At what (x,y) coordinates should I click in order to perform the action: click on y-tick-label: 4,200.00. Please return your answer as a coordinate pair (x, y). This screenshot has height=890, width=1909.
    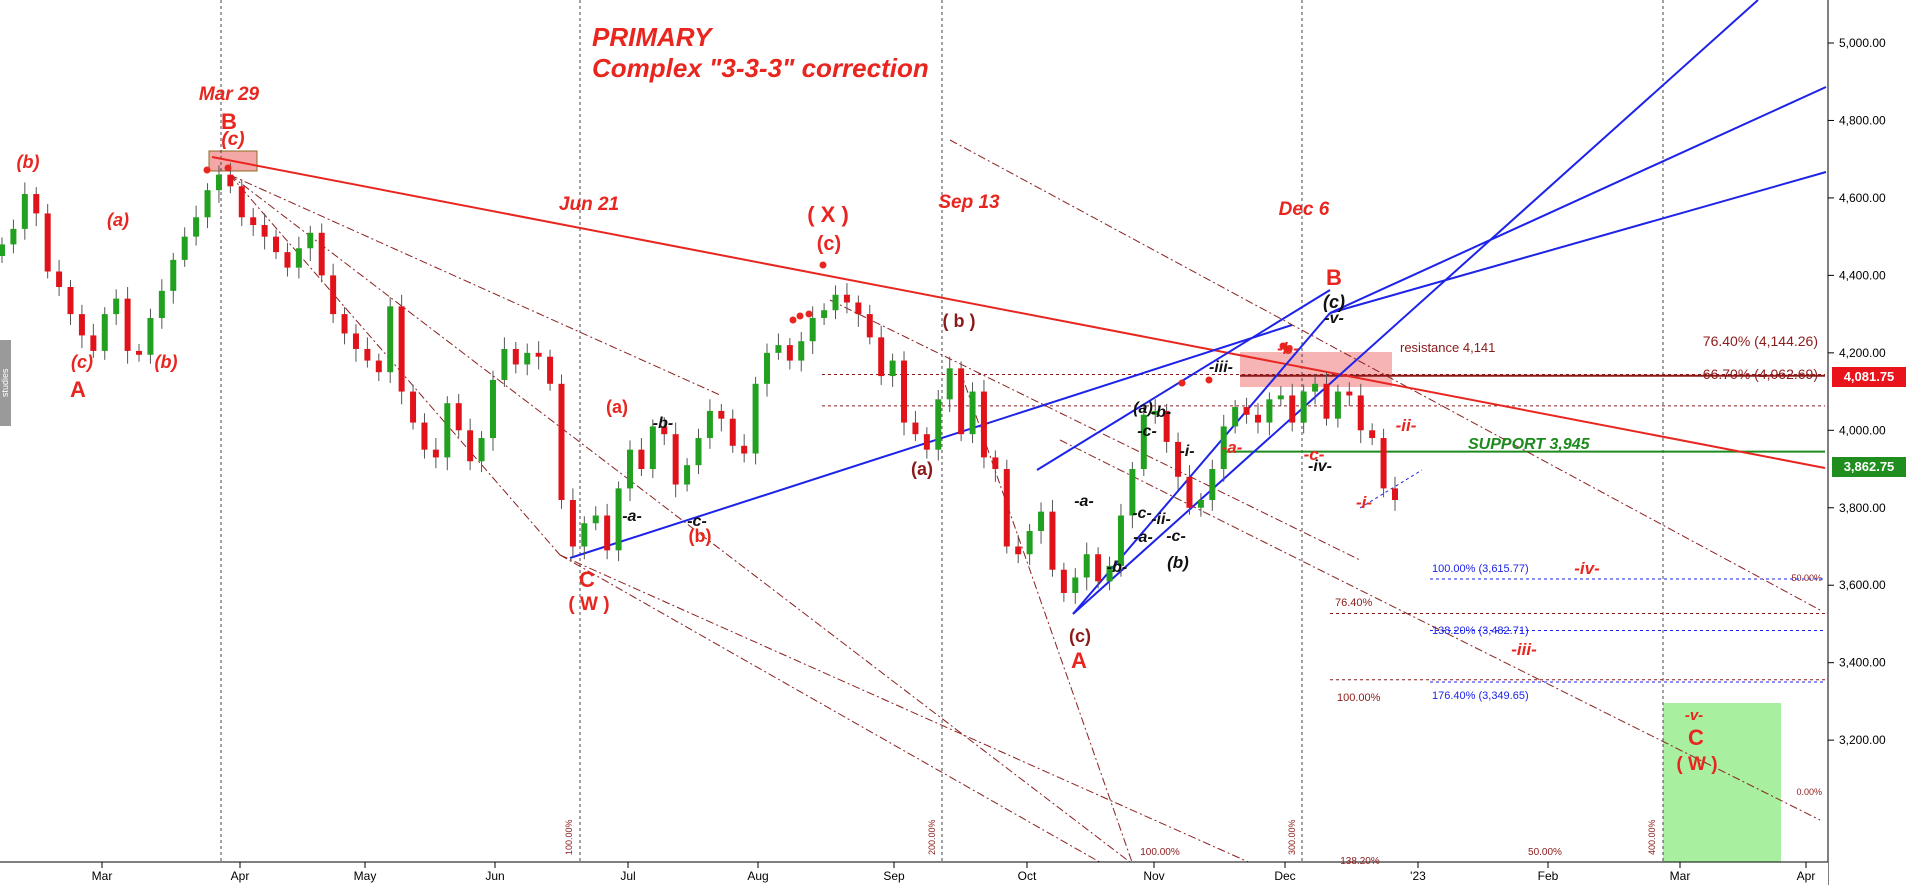
    Looking at the image, I should click on (1862, 353).